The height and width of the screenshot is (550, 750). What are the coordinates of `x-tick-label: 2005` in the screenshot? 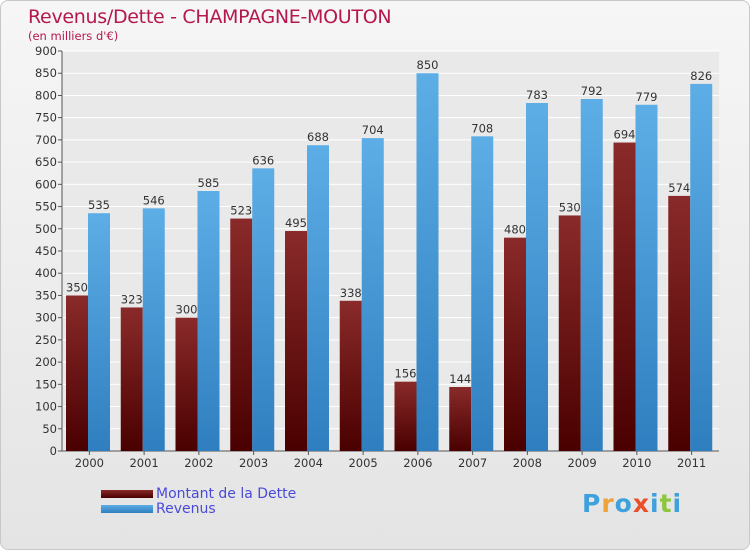 It's located at (362, 463).